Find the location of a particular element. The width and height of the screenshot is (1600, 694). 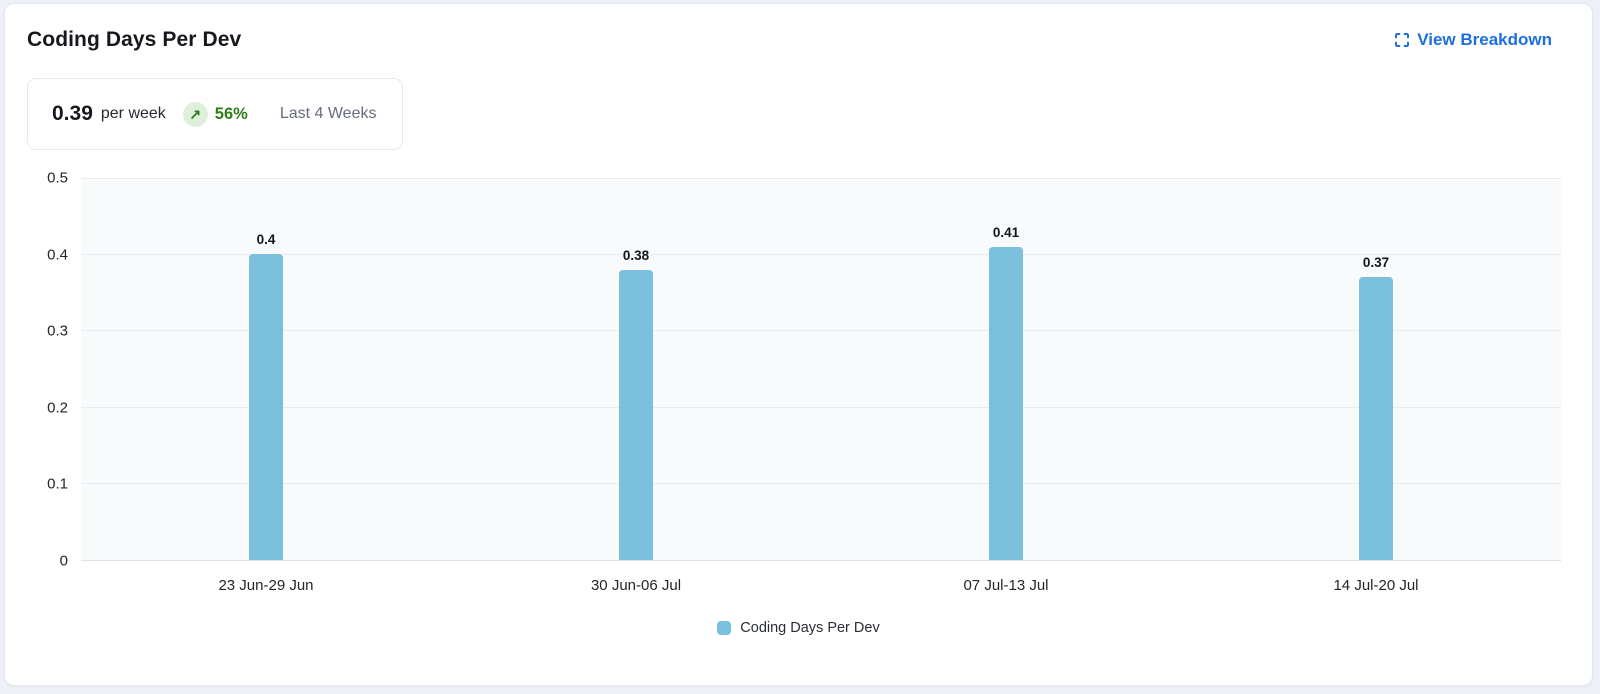

expand-icon is located at coordinates (1402, 40).